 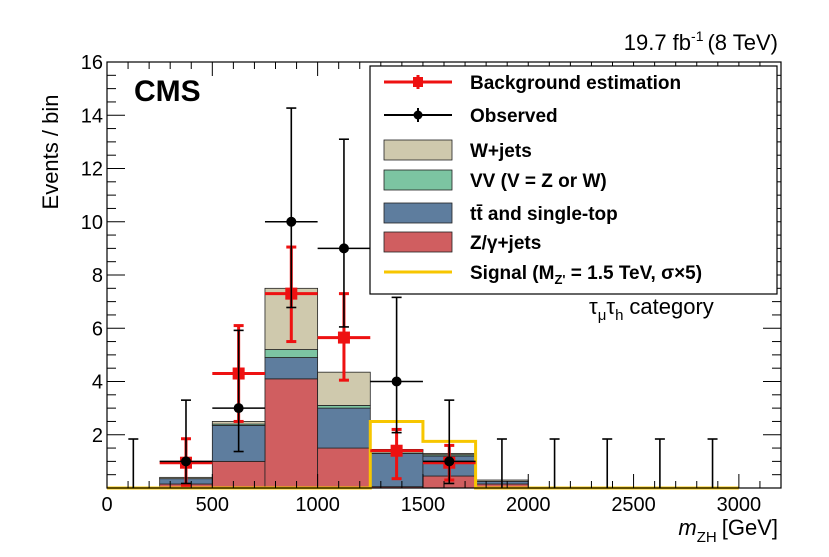 I want to click on x-tick-label-1000: 1000, so click(x=317, y=505).